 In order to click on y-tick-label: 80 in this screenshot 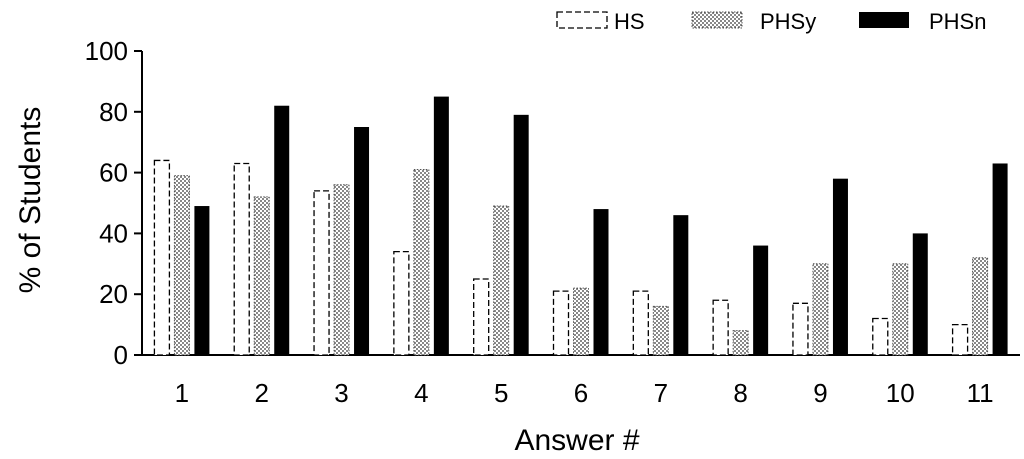, I will do `click(113, 112)`.